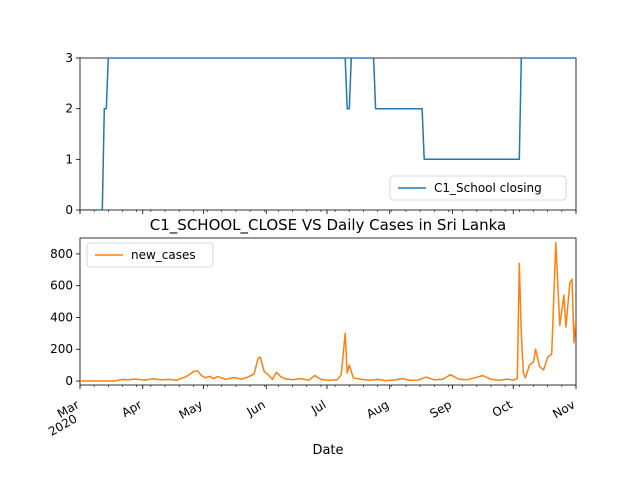  Describe the element at coordinates (61, 254) in the screenshot. I see `y-tick-label: 800` at that location.